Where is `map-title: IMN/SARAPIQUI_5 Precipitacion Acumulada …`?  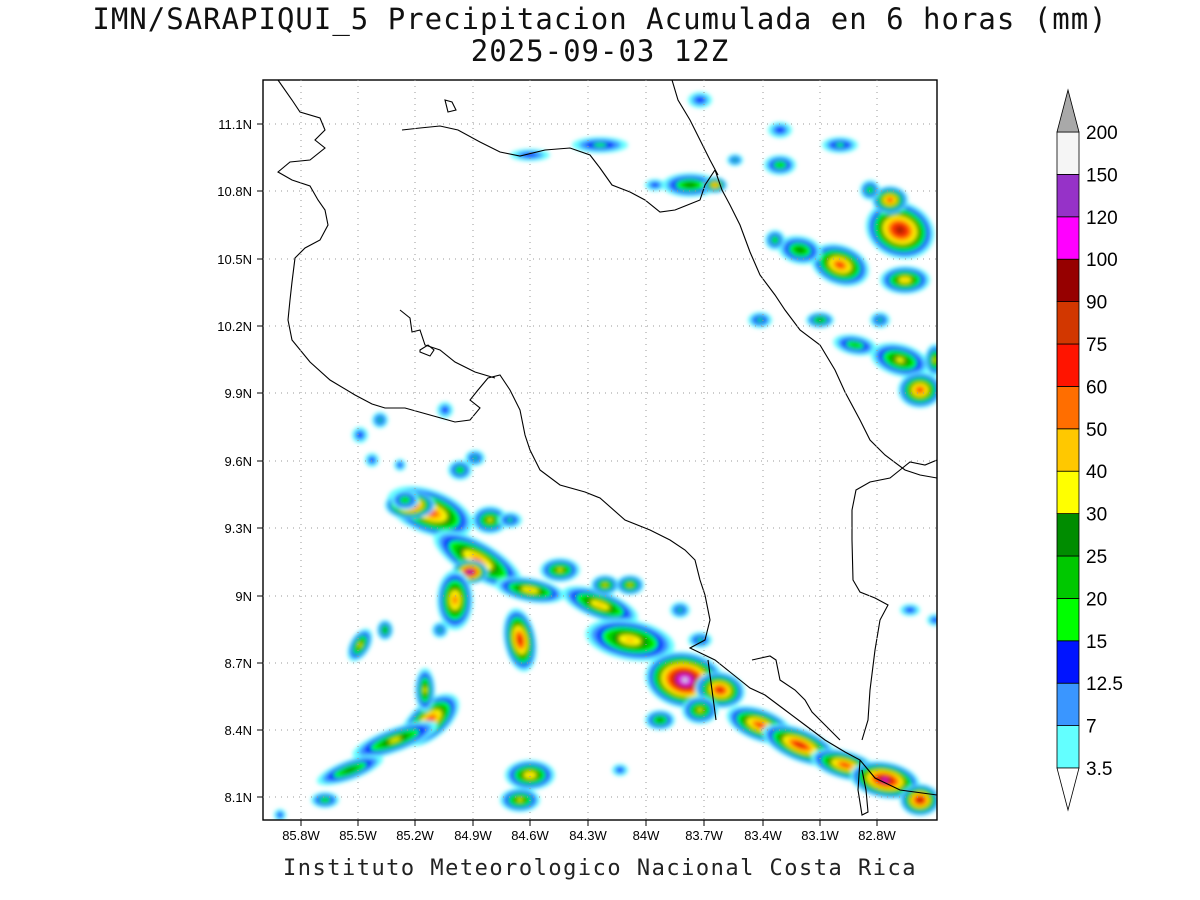
map-title: IMN/SARAPIQUI_5 Precipitacion Acumulada … is located at coordinates (600, 19).